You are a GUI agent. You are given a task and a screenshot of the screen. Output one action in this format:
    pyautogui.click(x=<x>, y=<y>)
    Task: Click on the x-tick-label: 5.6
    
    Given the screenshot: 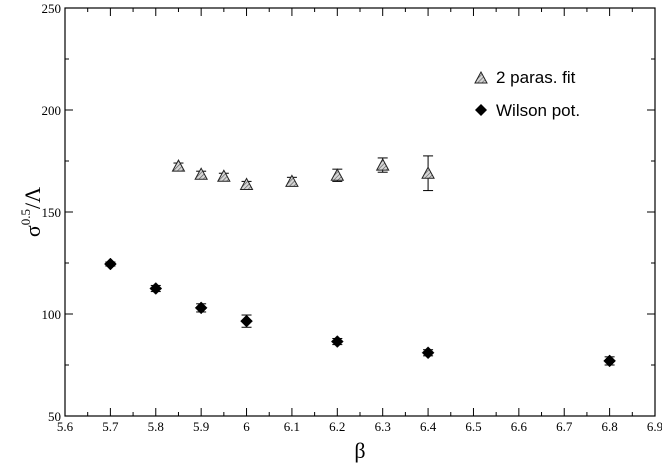 What is the action you would take?
    pyautogui.click(x=65, y=426)
    